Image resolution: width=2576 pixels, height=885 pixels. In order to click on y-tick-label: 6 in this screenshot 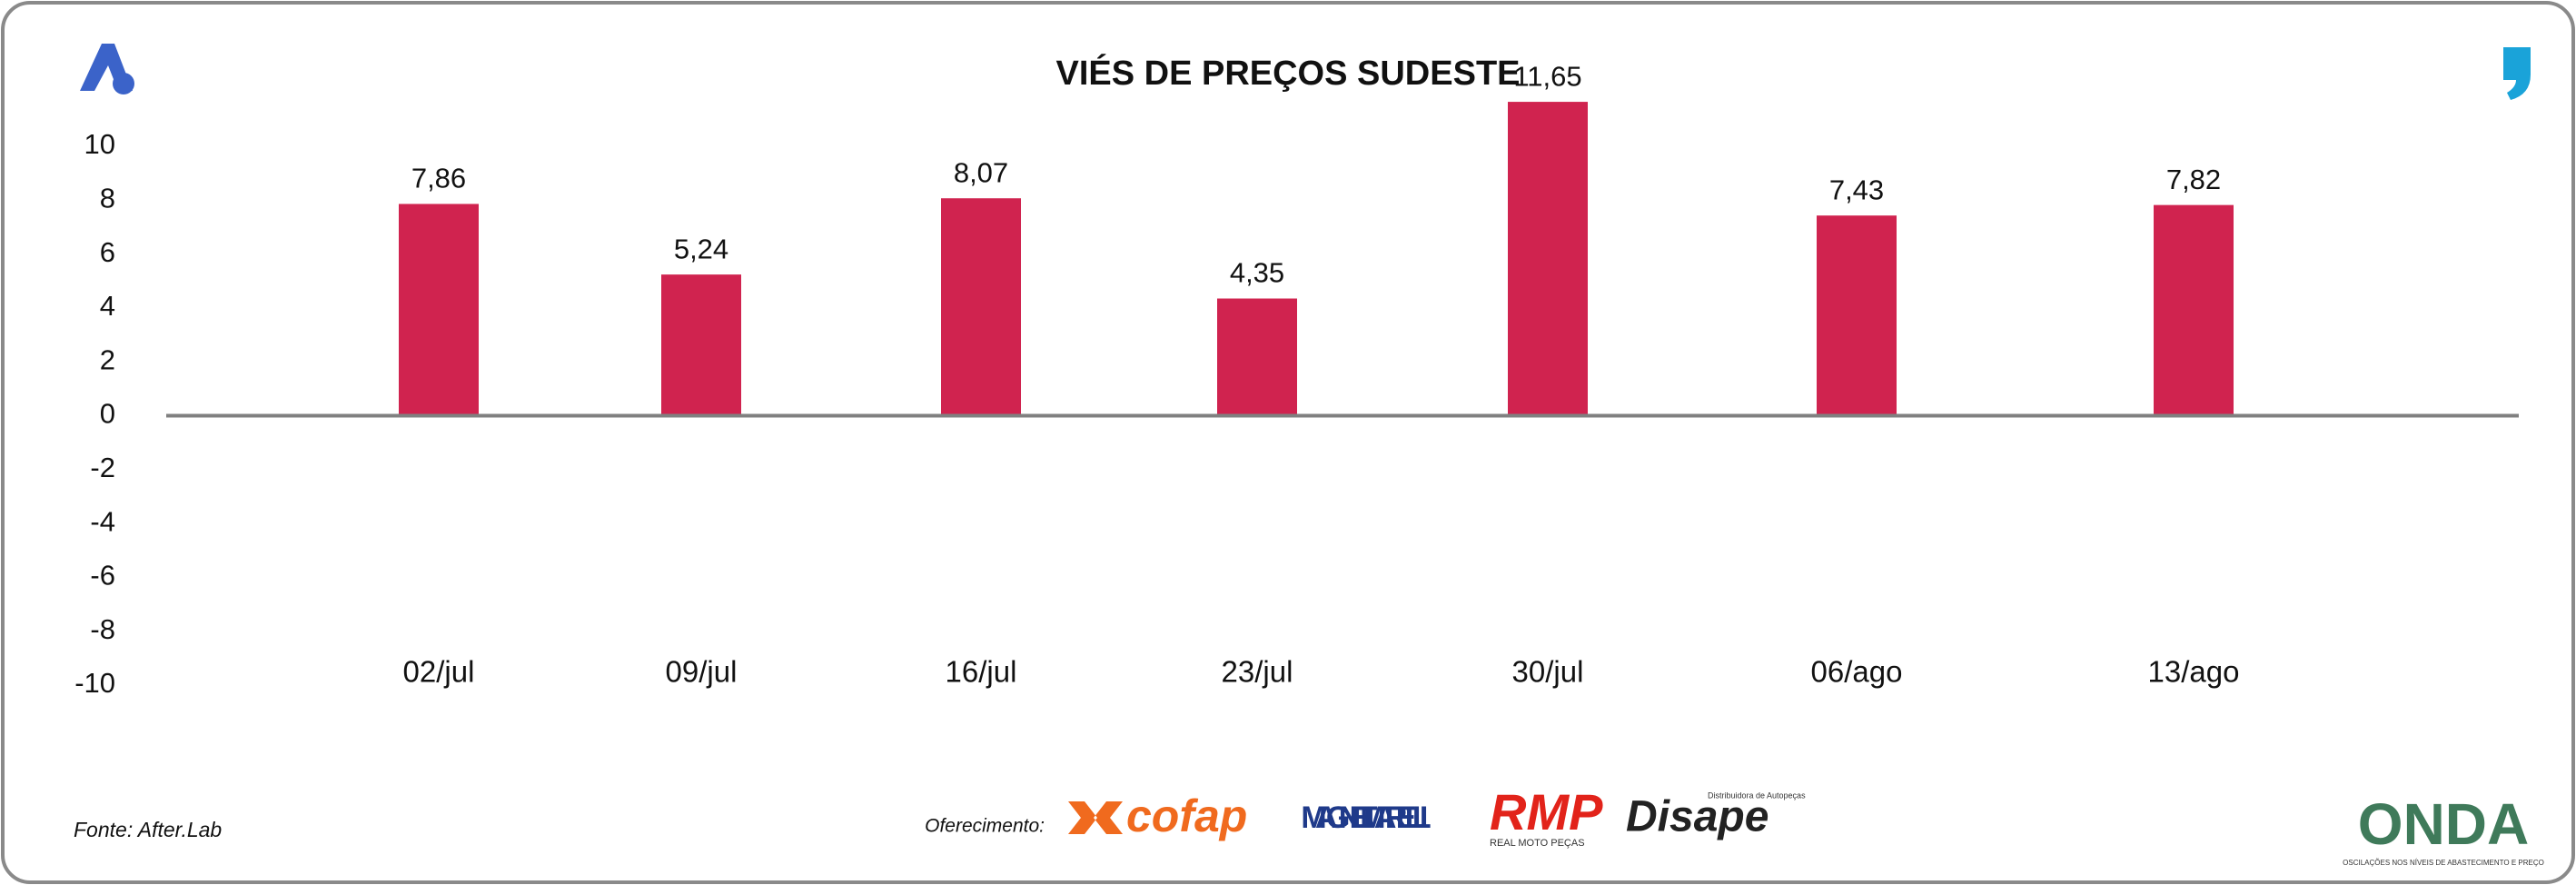, I will do `click(107, 252)`.